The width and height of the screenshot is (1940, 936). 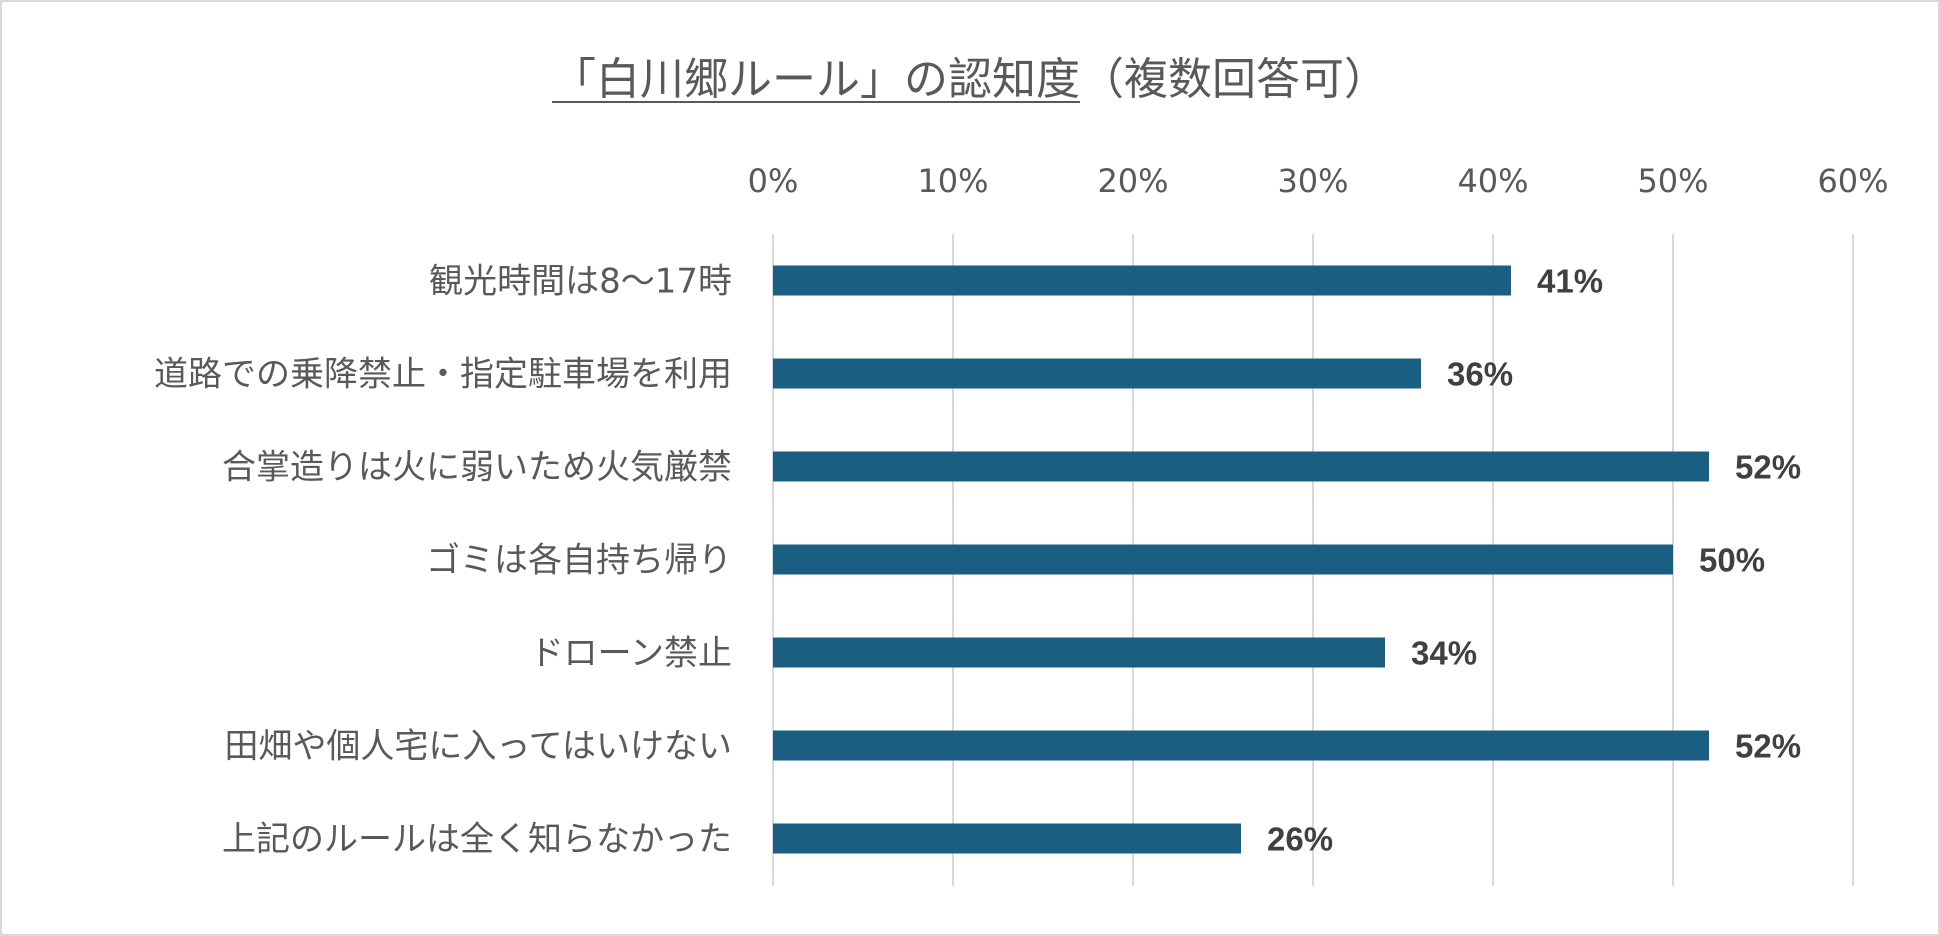 I want to click on x-tick-label: 20%, so click(x=1132, y=181).